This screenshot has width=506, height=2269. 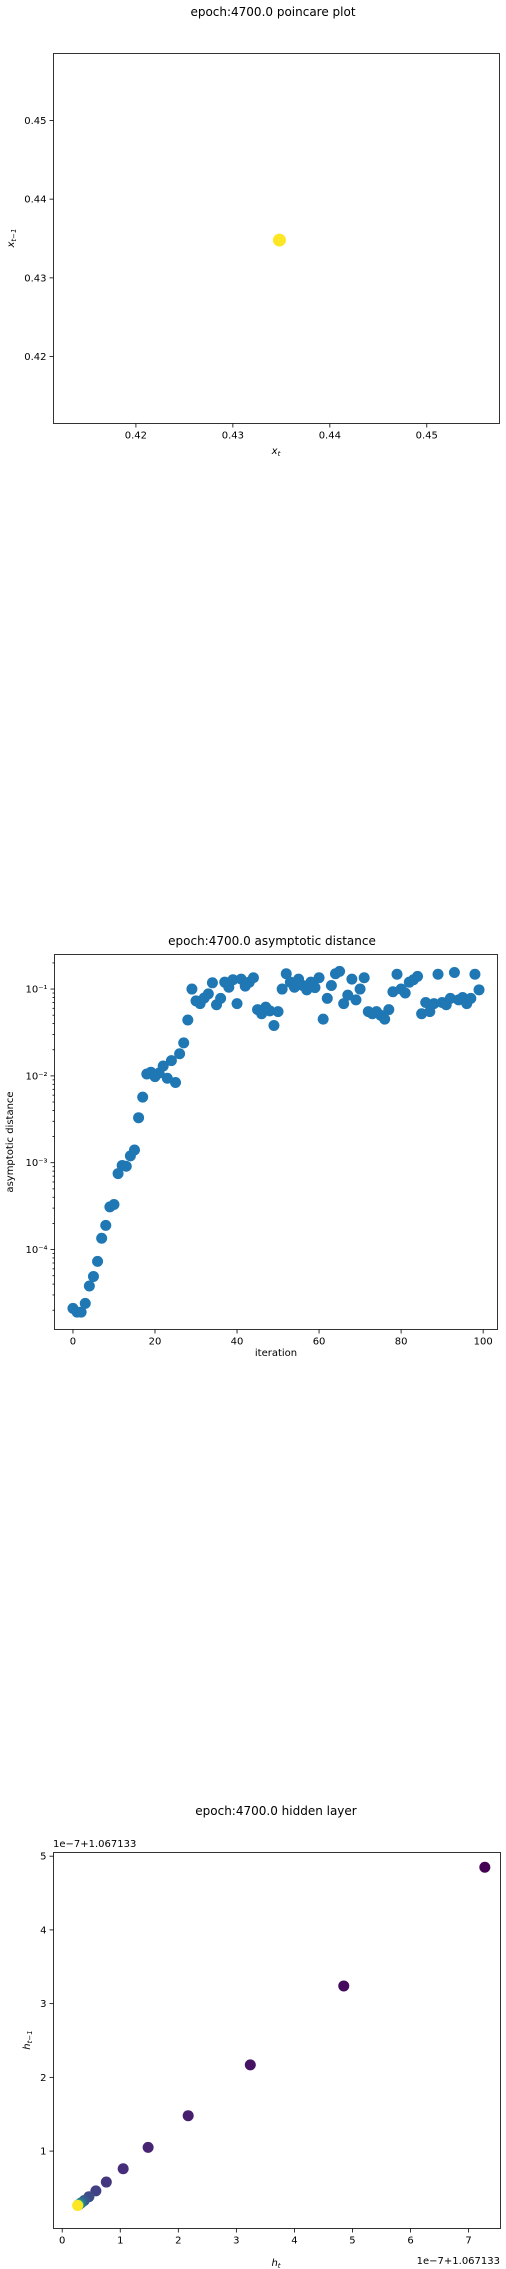 What do you see at coordinates (155, 1342) in the screenshot?
I see `x-tick-label: 20` at bounding box center [155, 1342].